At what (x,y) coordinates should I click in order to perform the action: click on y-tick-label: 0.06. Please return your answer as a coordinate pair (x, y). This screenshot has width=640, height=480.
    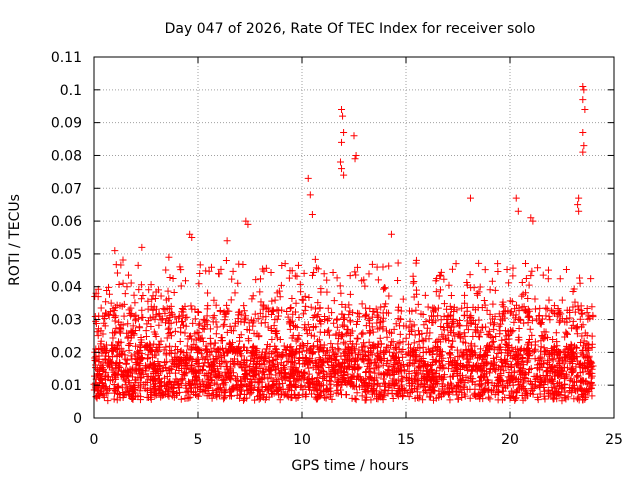
    Looking at the image, I should click on (66, 222).